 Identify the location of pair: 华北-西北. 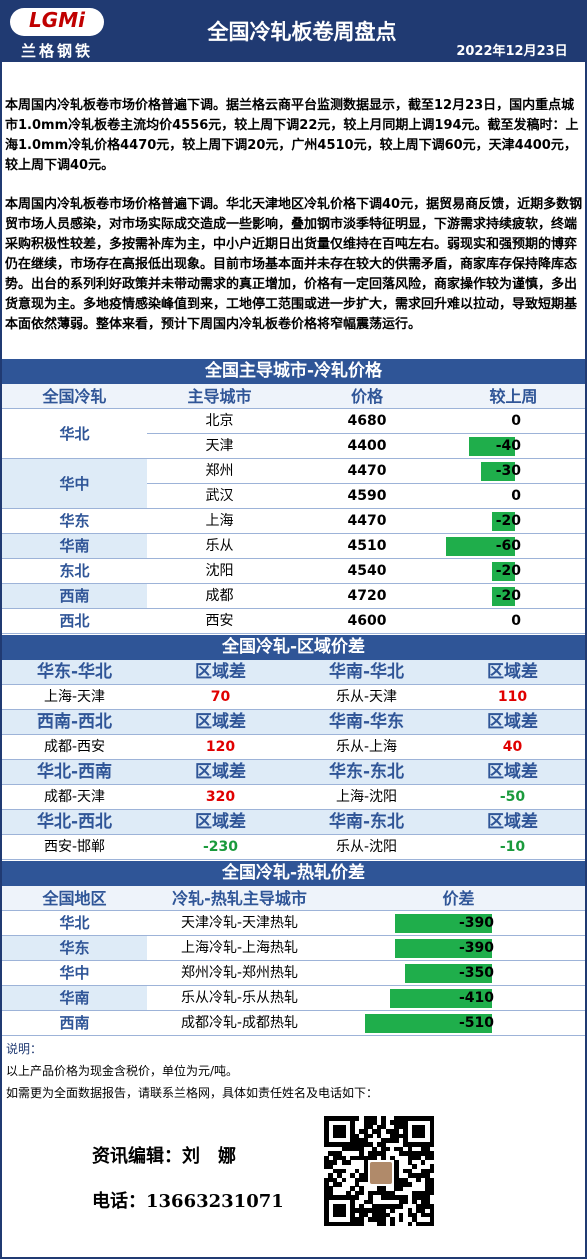
(74, 822).